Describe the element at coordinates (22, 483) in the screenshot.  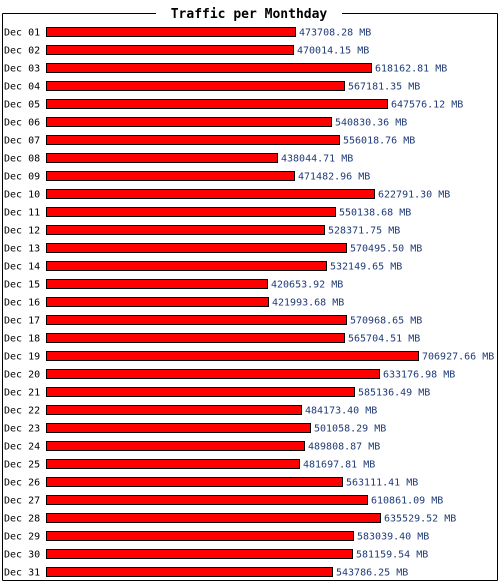
I see `day-label: Dec 26` at that location.